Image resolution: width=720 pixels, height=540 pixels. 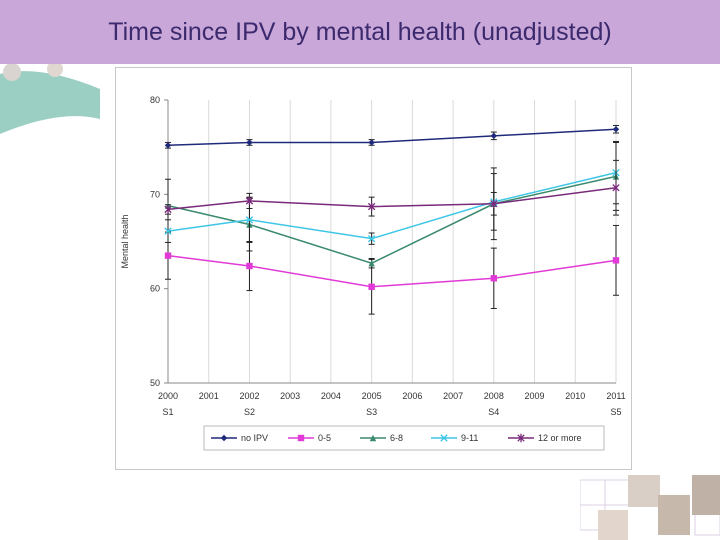 What do you see at coordinates (324, 438) in the screenshot?
I see `legend-label-0-5: 0-5` at bounding box center [324, 438].